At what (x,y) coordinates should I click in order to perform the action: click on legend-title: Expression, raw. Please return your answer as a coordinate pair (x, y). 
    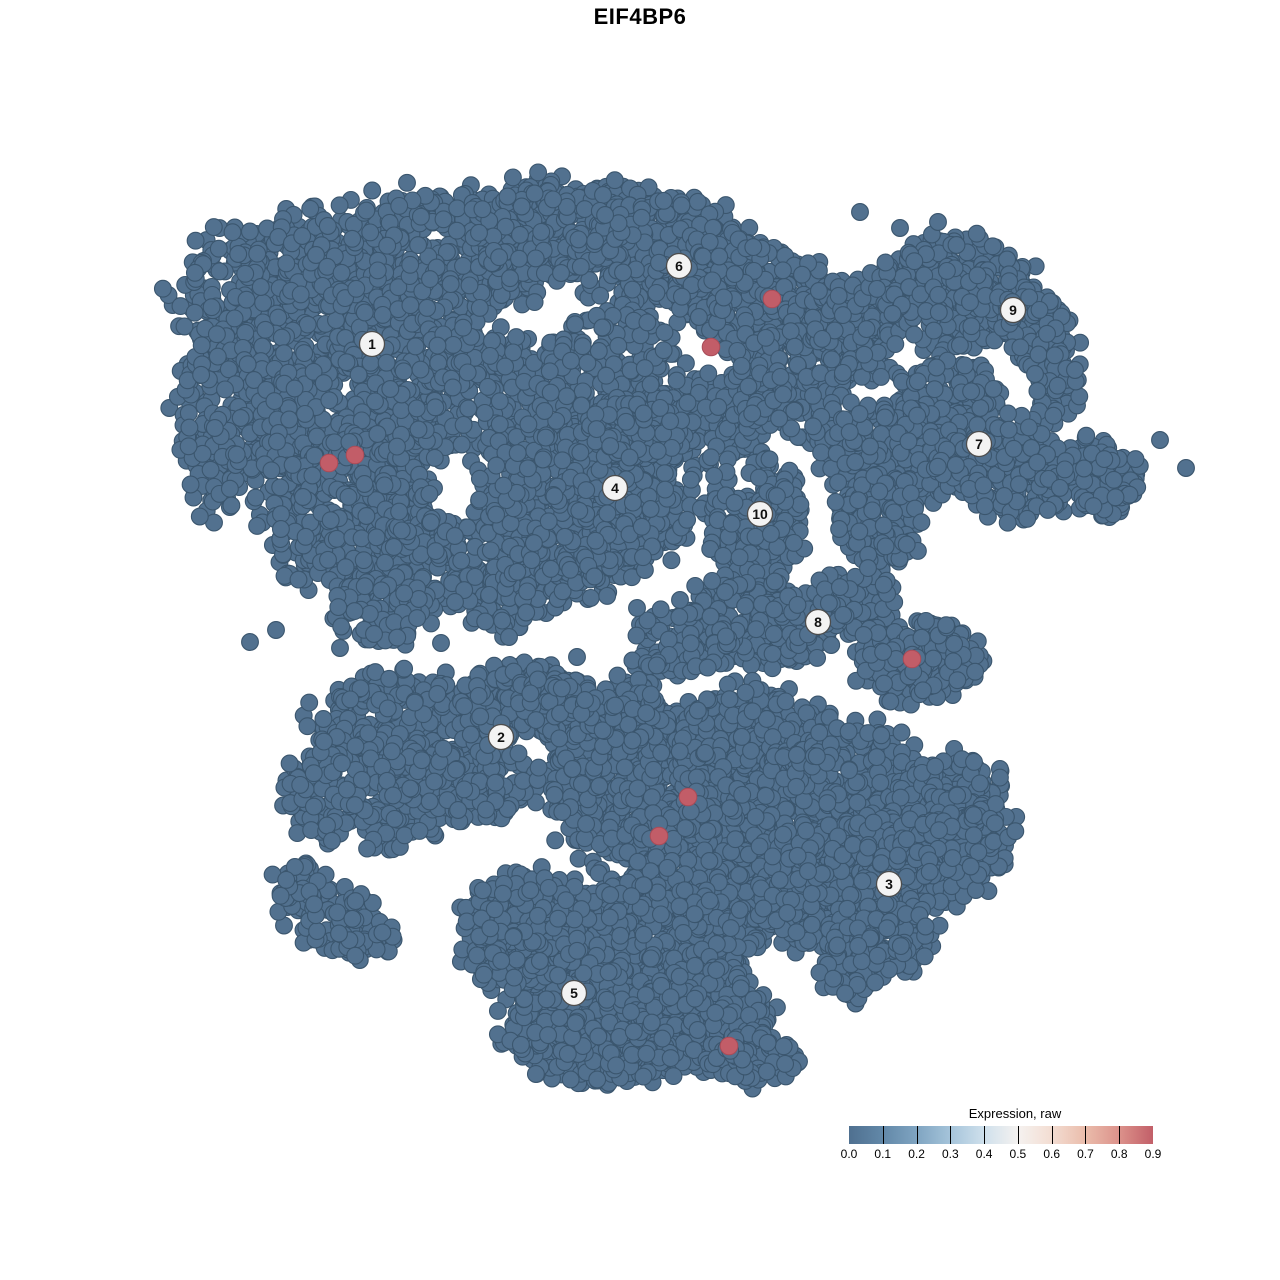
    Looking at the image, I should click on (1015, 1113).